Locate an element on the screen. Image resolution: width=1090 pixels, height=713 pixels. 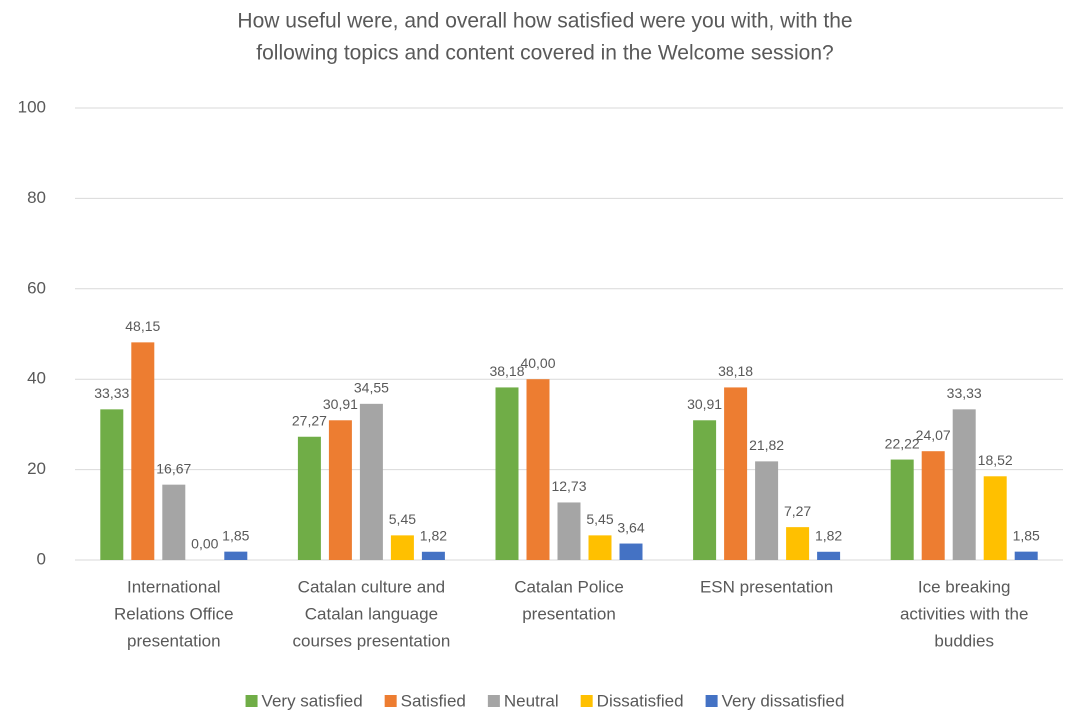
y-tick-label: 20 is located at coordinates (36, 468).